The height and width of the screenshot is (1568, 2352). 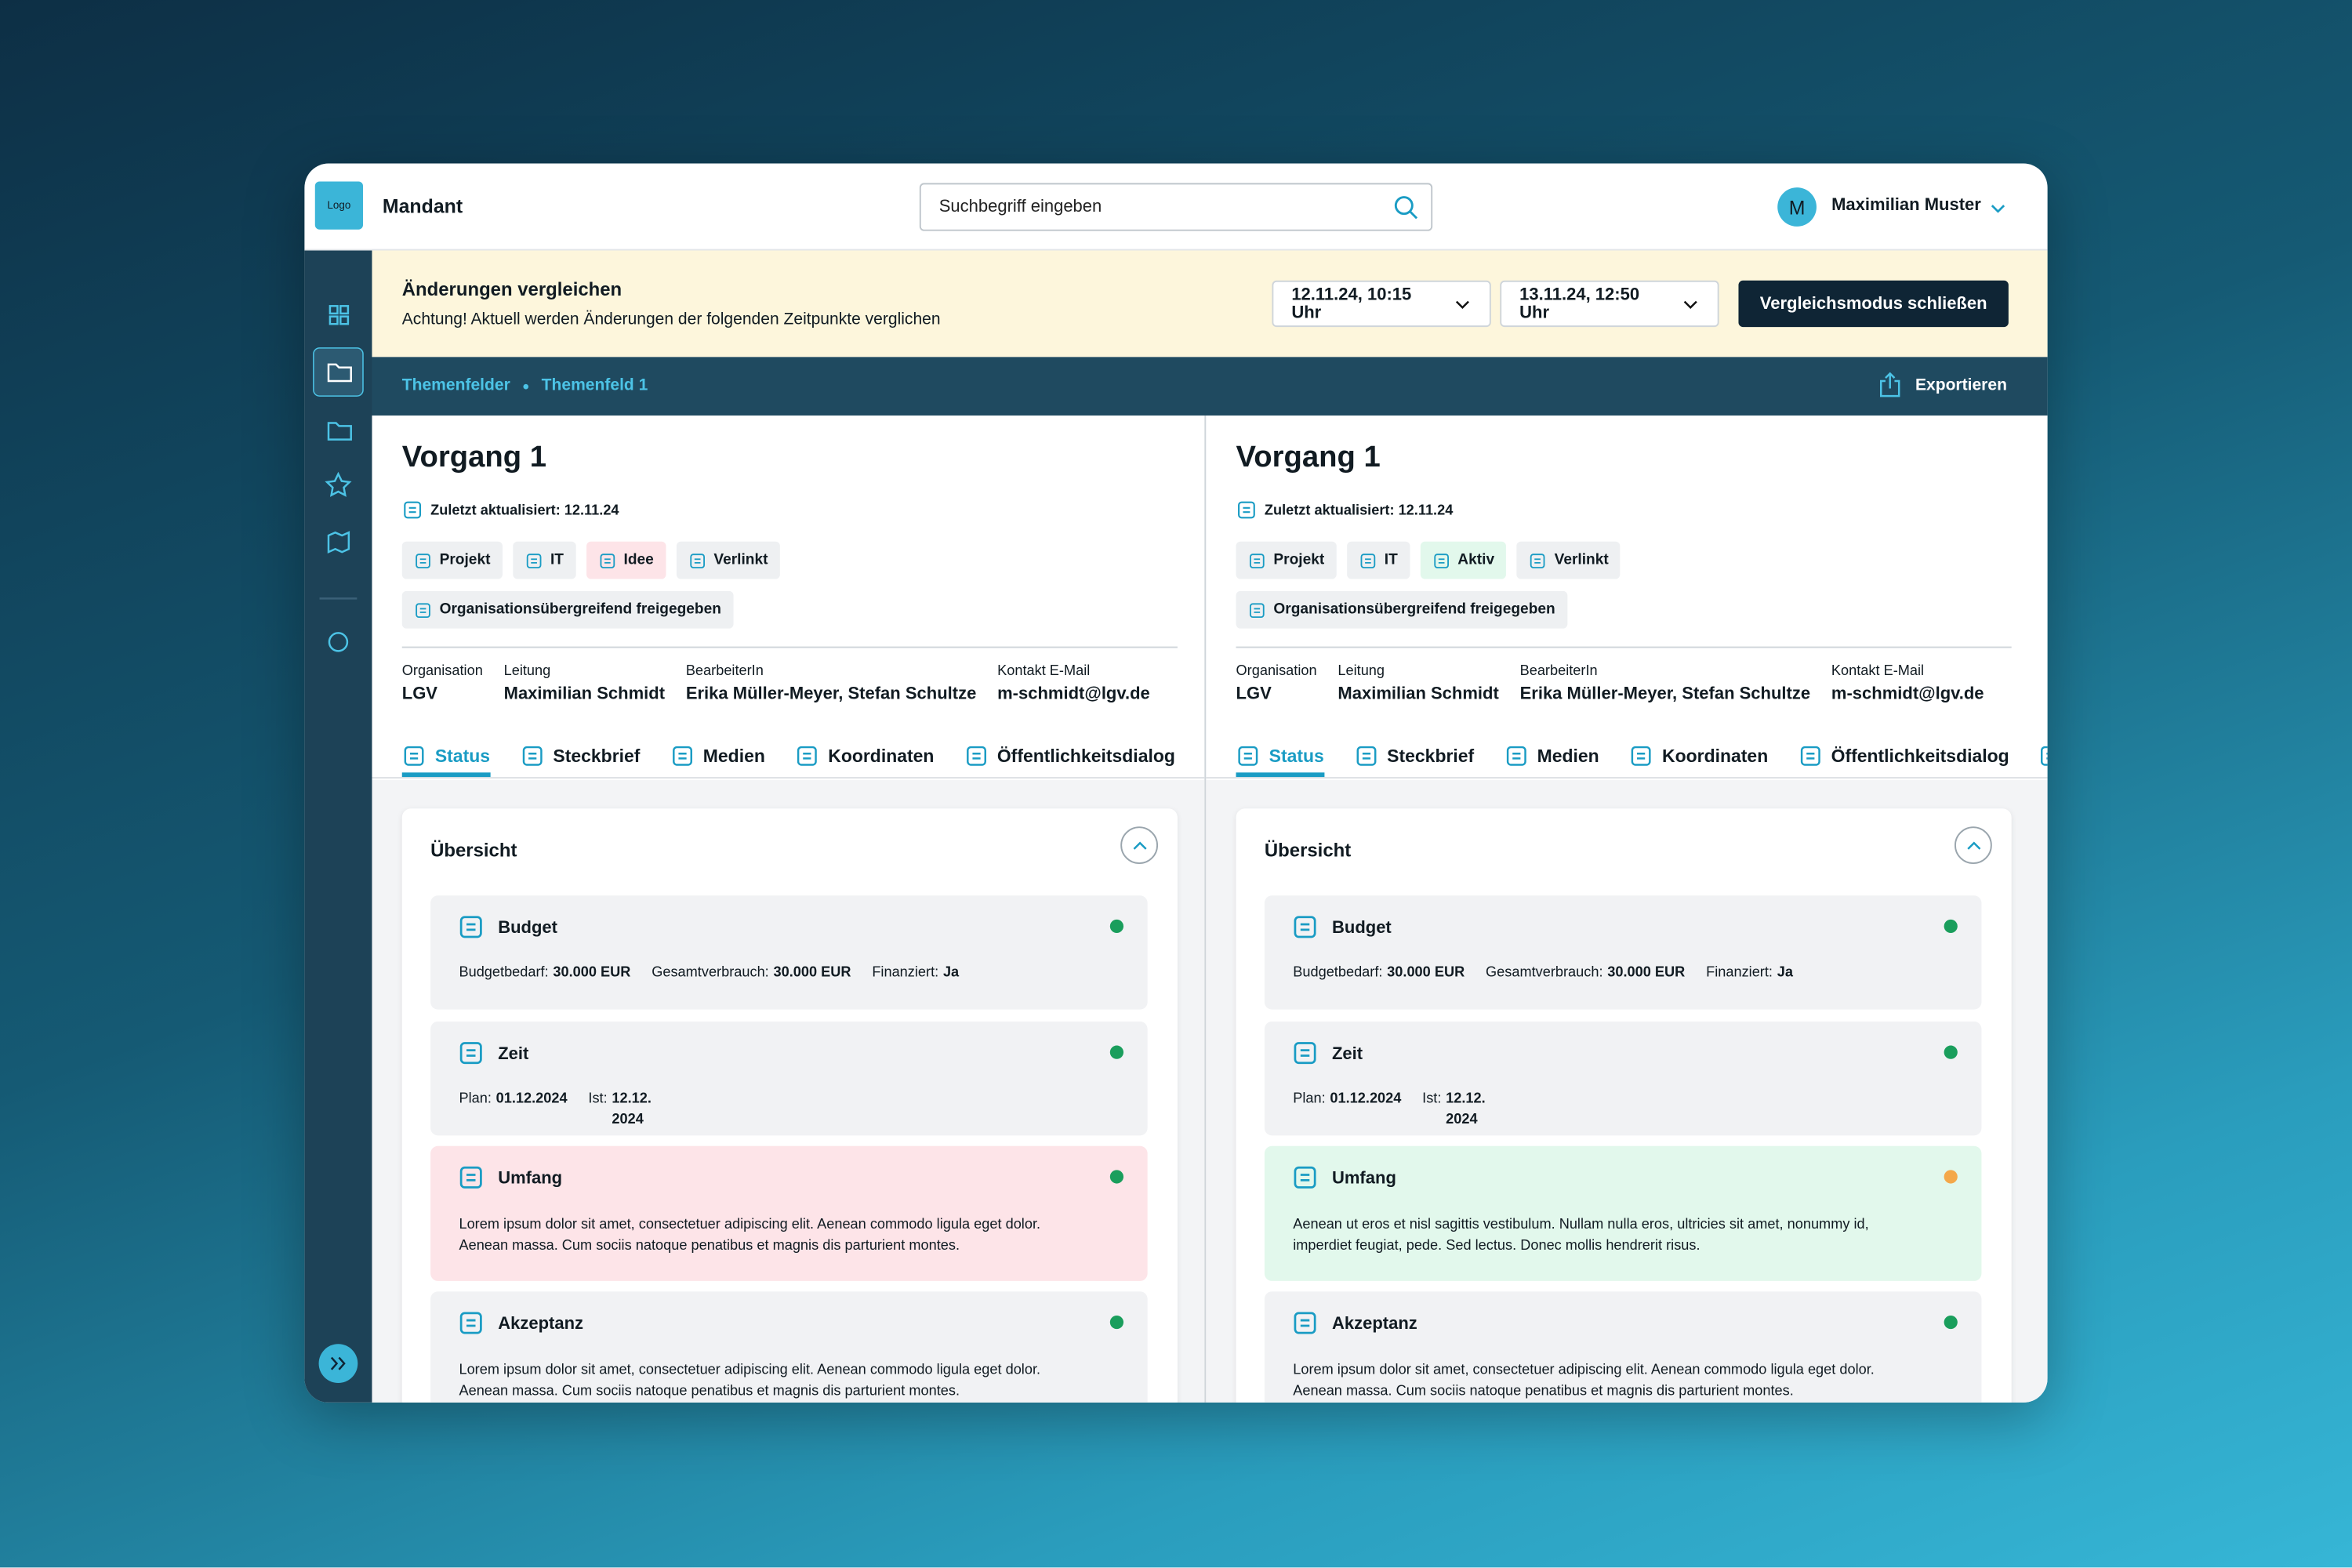 What do you see at coordinates (475, 1098) in the screenshot?
I see `field-label: Plan:` at bounding box center [475, 1098].